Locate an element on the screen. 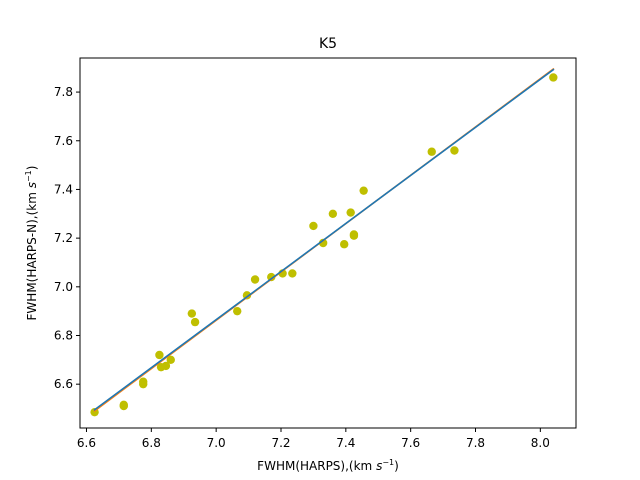 Image resolution: width=640 pixels, height=480 pixels. y-axis-label-close: ) is located at coordinates (32, 168).